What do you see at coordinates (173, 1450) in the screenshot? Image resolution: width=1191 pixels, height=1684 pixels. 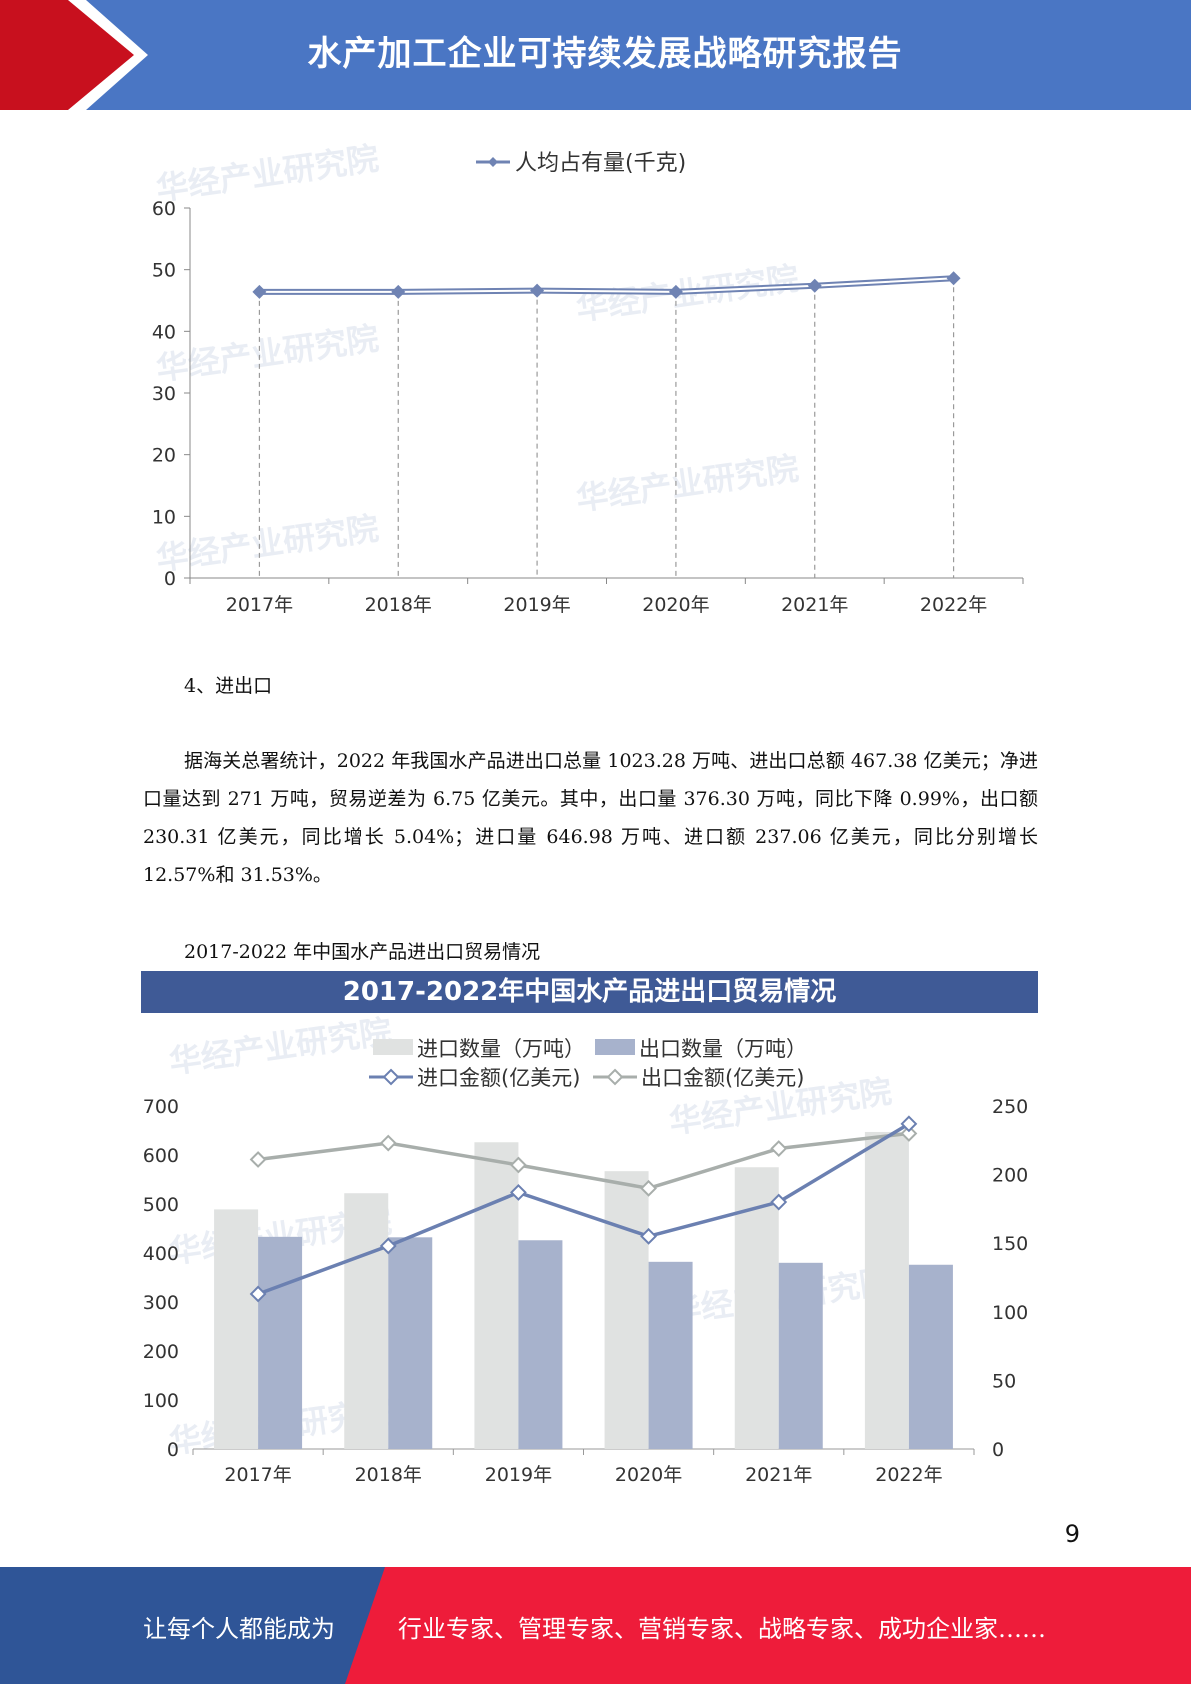 I see `y-left-tick-label: 0` at bounding box center [173, 1450].